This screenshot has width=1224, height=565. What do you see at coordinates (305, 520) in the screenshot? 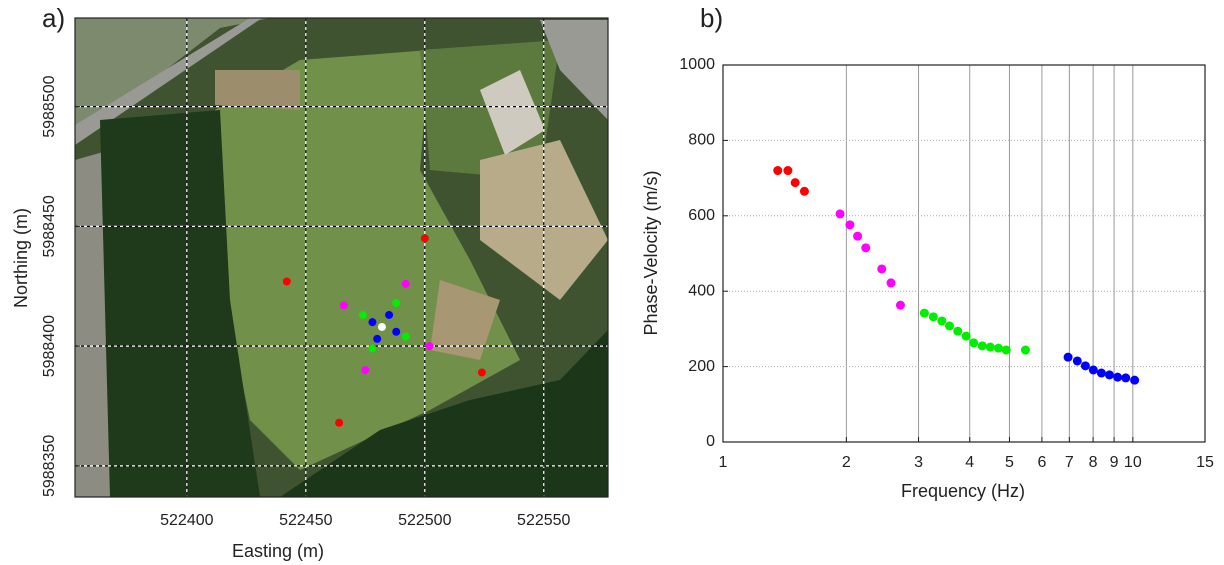
I see `x-tick-label: 522450` at bounding box center [305, 520].